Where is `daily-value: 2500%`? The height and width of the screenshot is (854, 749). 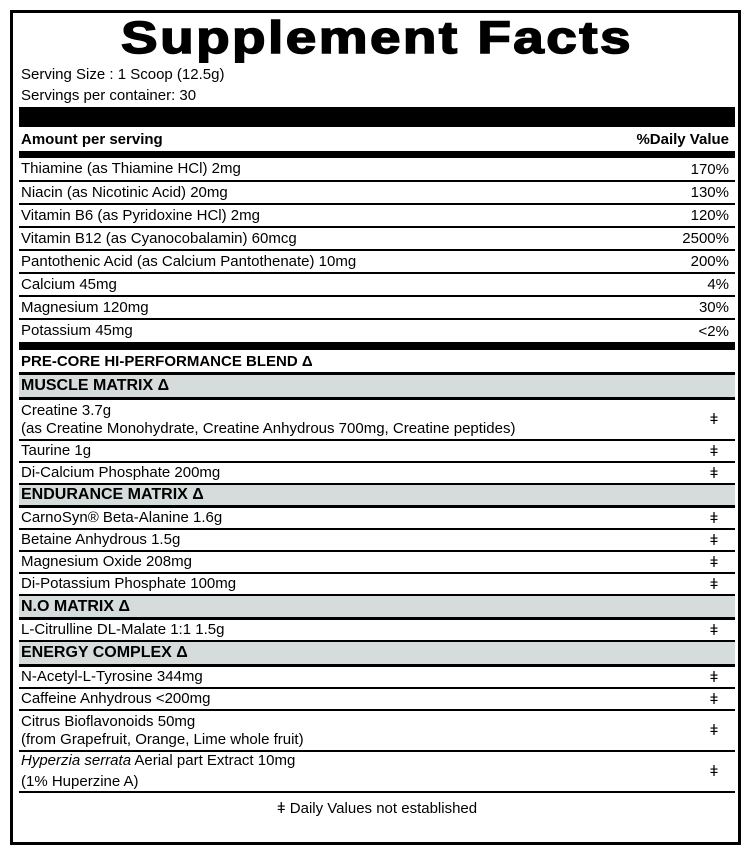 daily-value: 2500% is located at coordinates (705, 238).